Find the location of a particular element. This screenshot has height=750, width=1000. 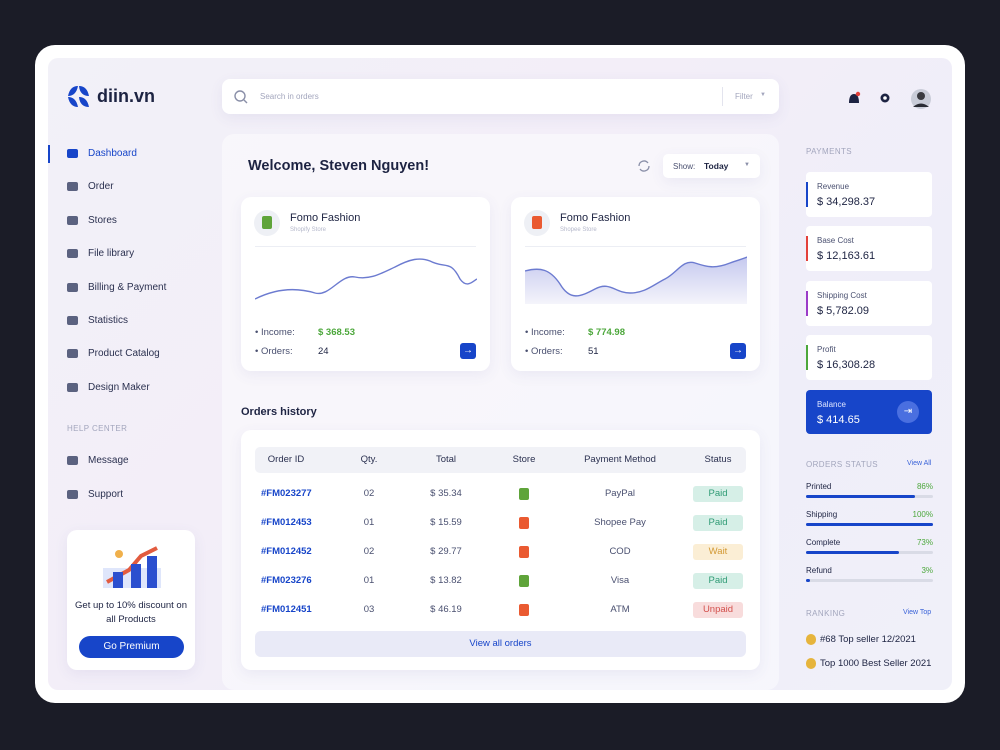

payment-card: Profit $ 16,308.28 is located at coordinates (869, 357).